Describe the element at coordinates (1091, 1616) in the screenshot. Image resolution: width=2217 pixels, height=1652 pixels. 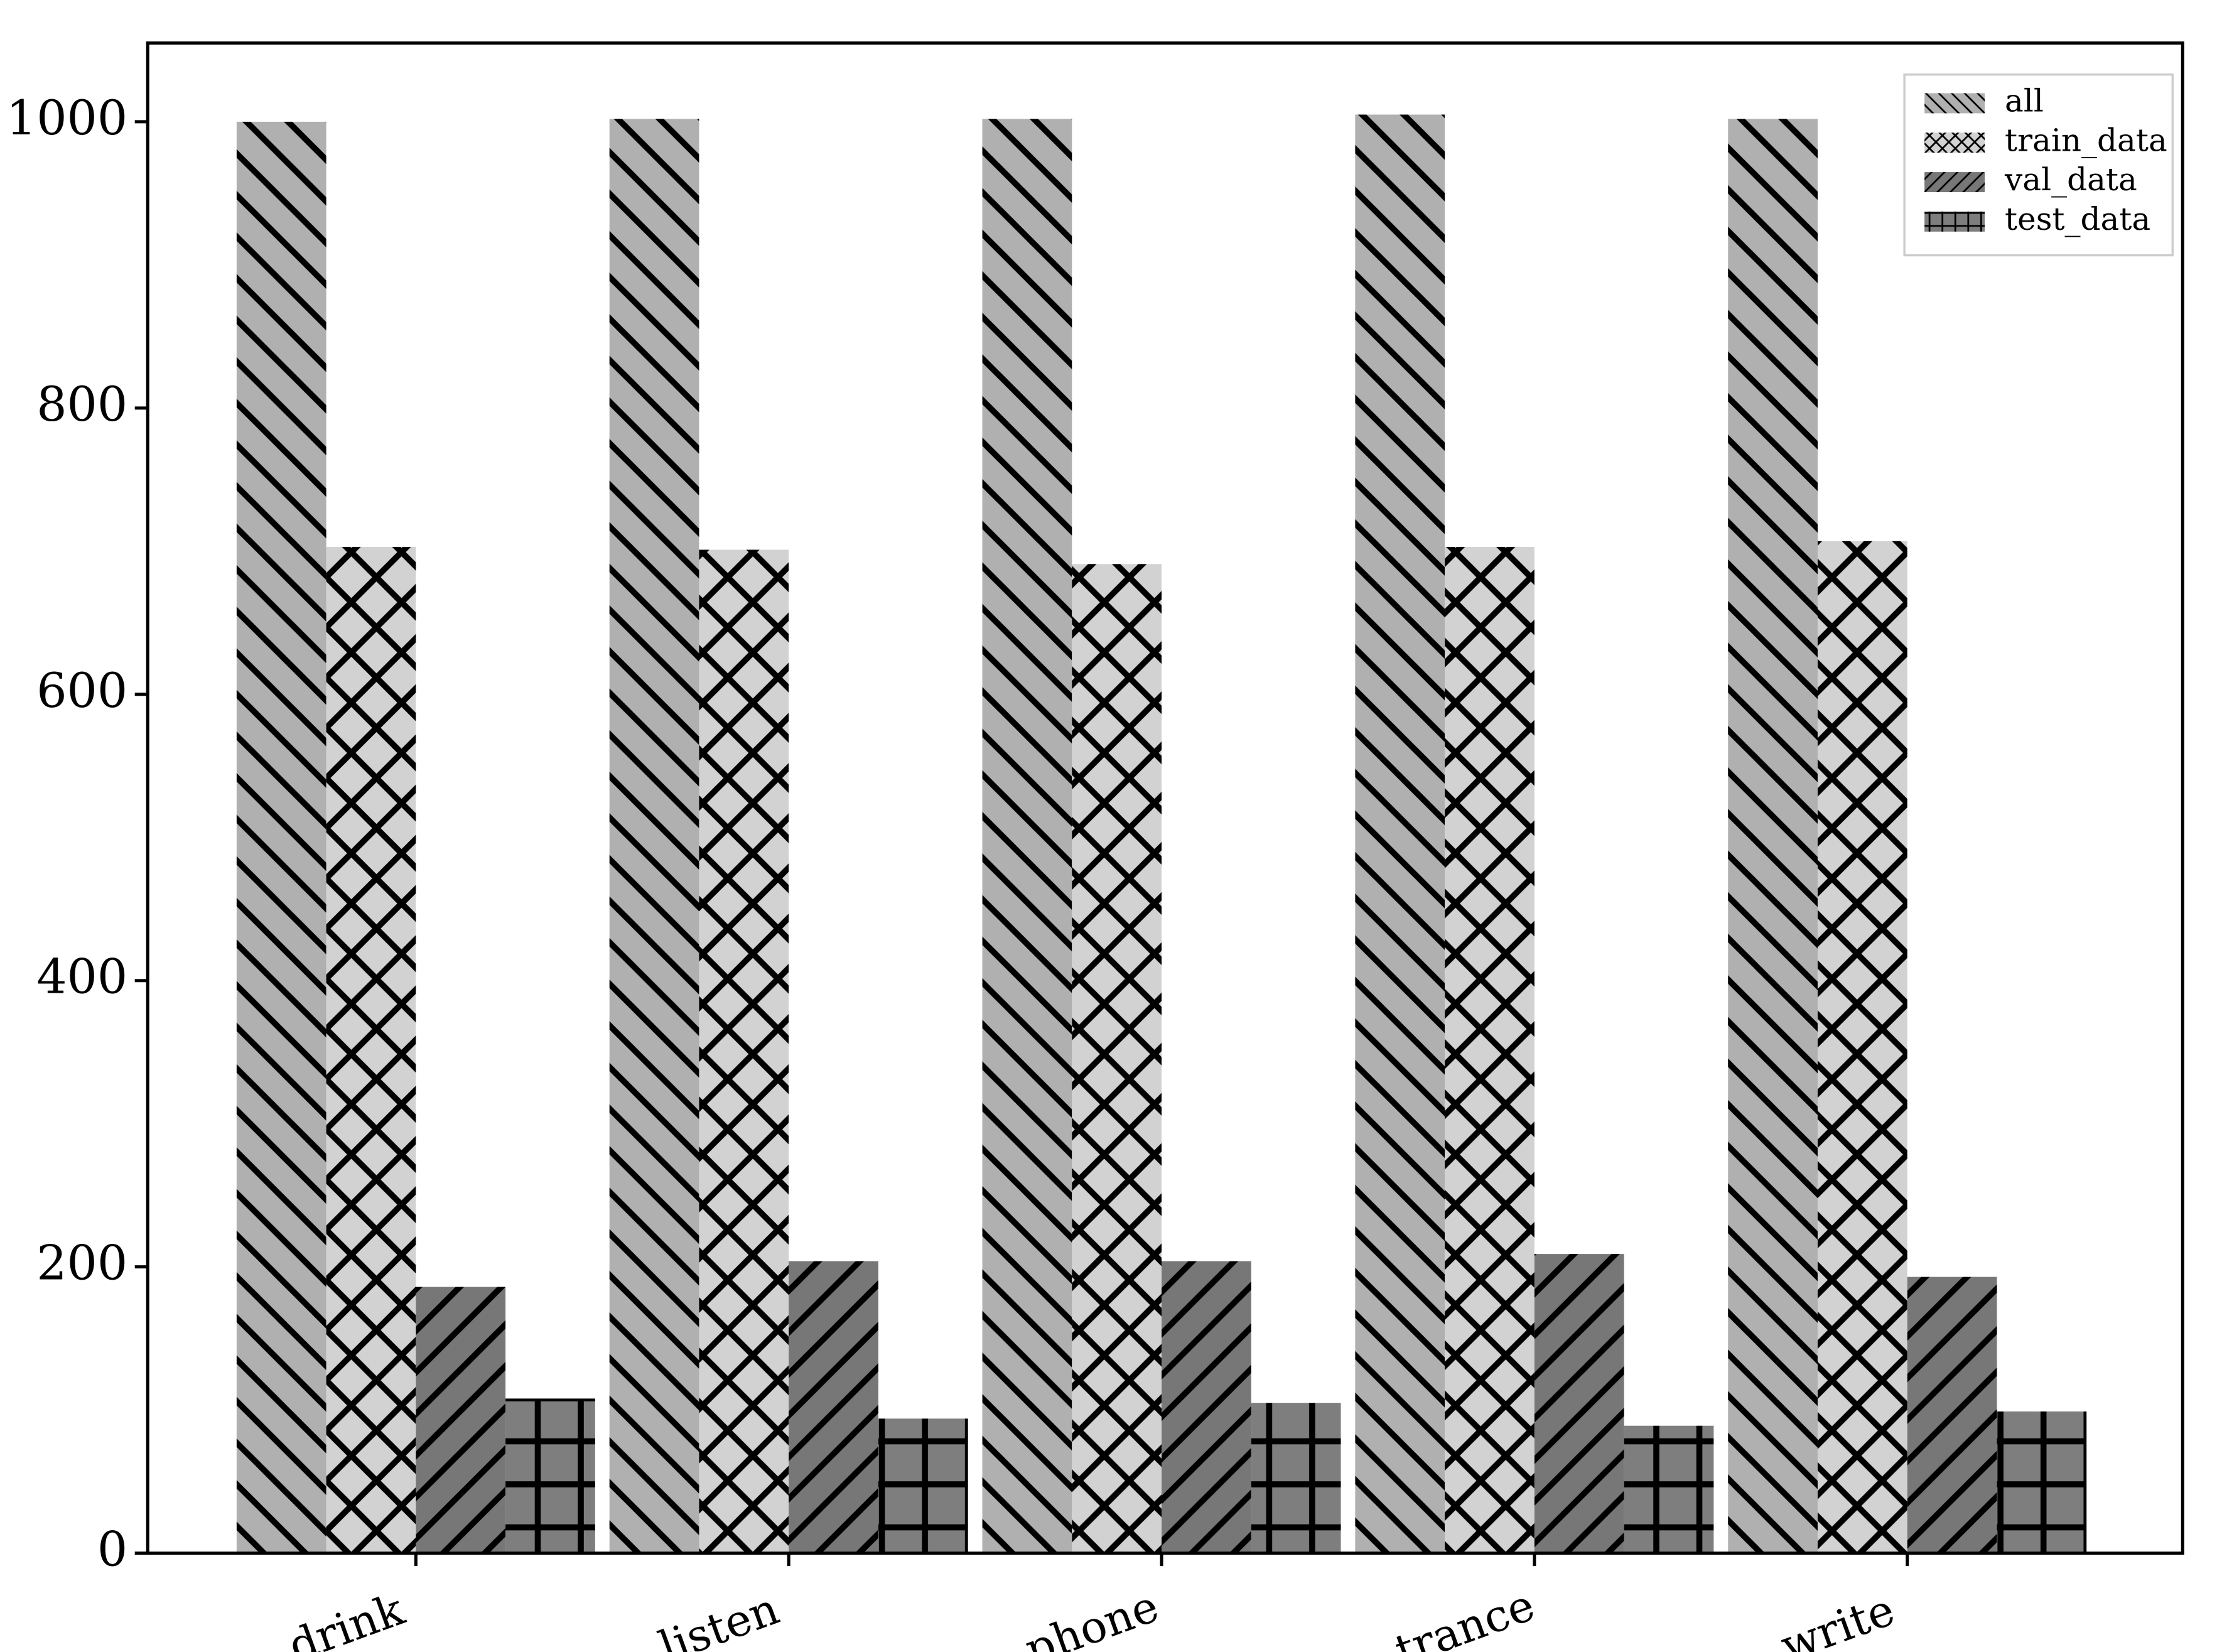
I see `x-tick-label: phone` at that location.